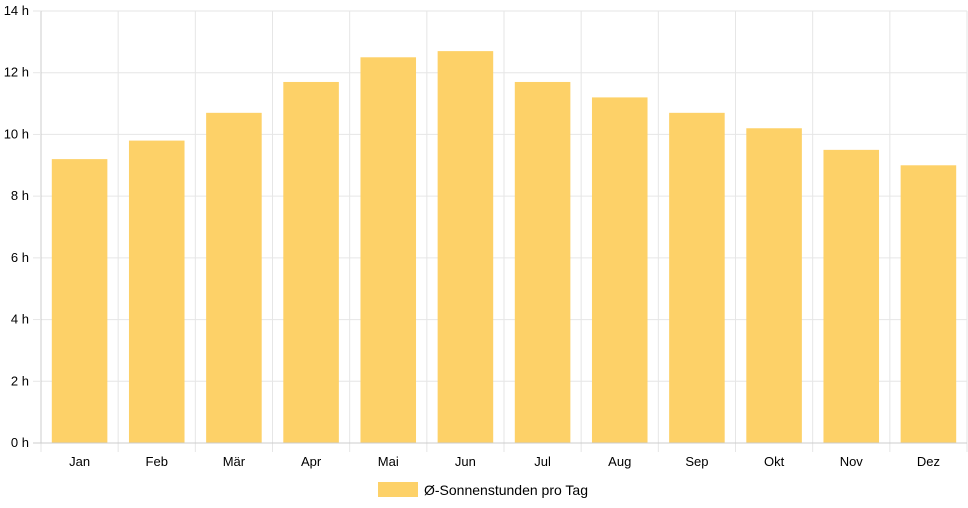 This screenshot has width=968, height=508. I want to click on legend-label: Ø-Sonnenstunden pro Tag, so click(506, 490).